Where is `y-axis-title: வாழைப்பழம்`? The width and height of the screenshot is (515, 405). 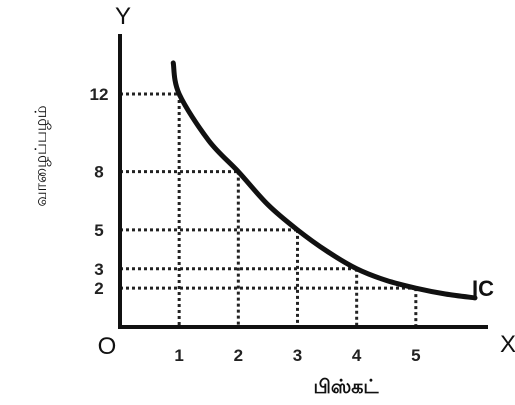 y-axis-title: வாழைப்பழம் is located at coordinates (40, 155).